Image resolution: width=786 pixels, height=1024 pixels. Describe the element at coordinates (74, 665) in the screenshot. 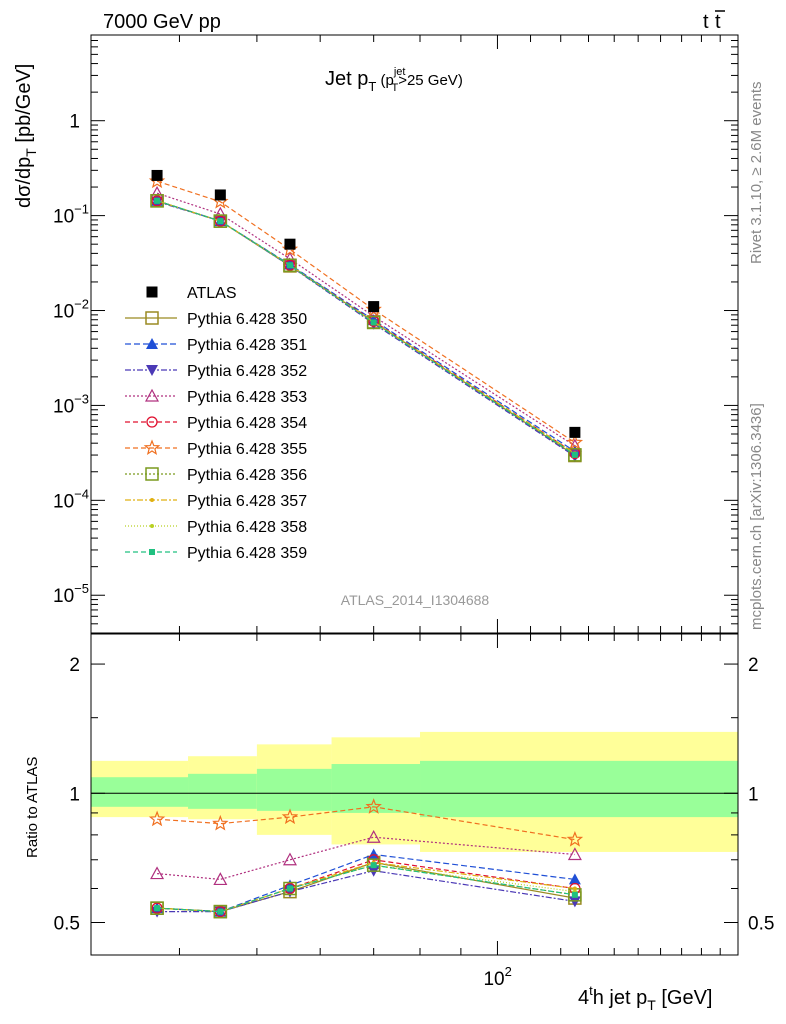

I see `ratio-ytick-label: 2` at that location.